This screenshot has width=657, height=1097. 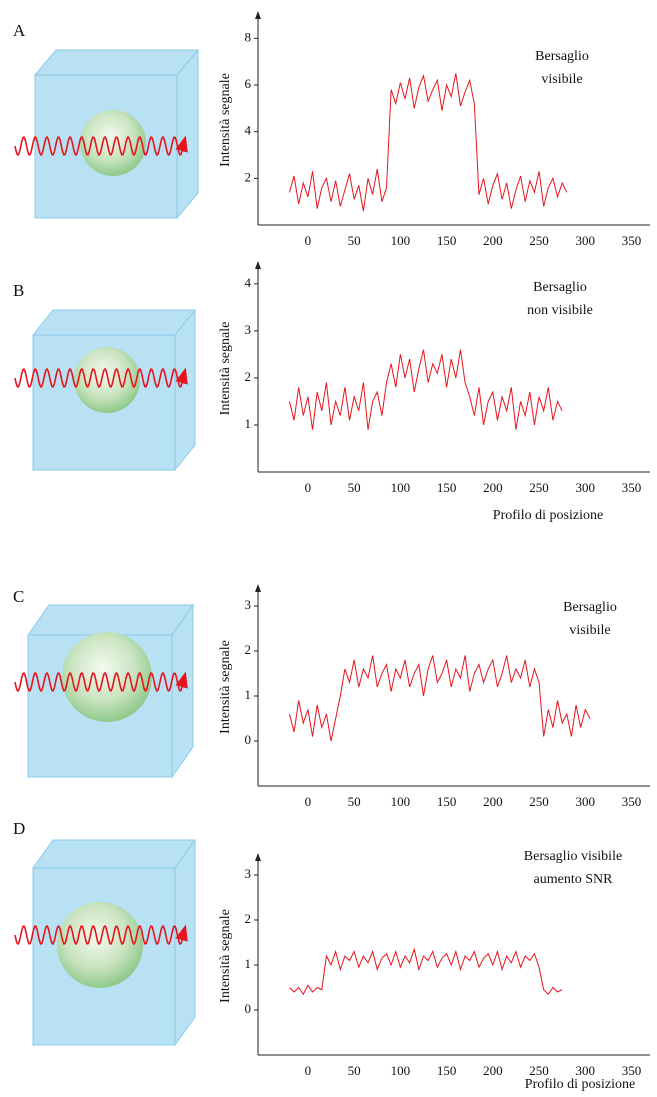 What do you see at coordinates (560, 310) in the screenshot?
I see `annotation: non visibile` at bounding box center [560, 310].